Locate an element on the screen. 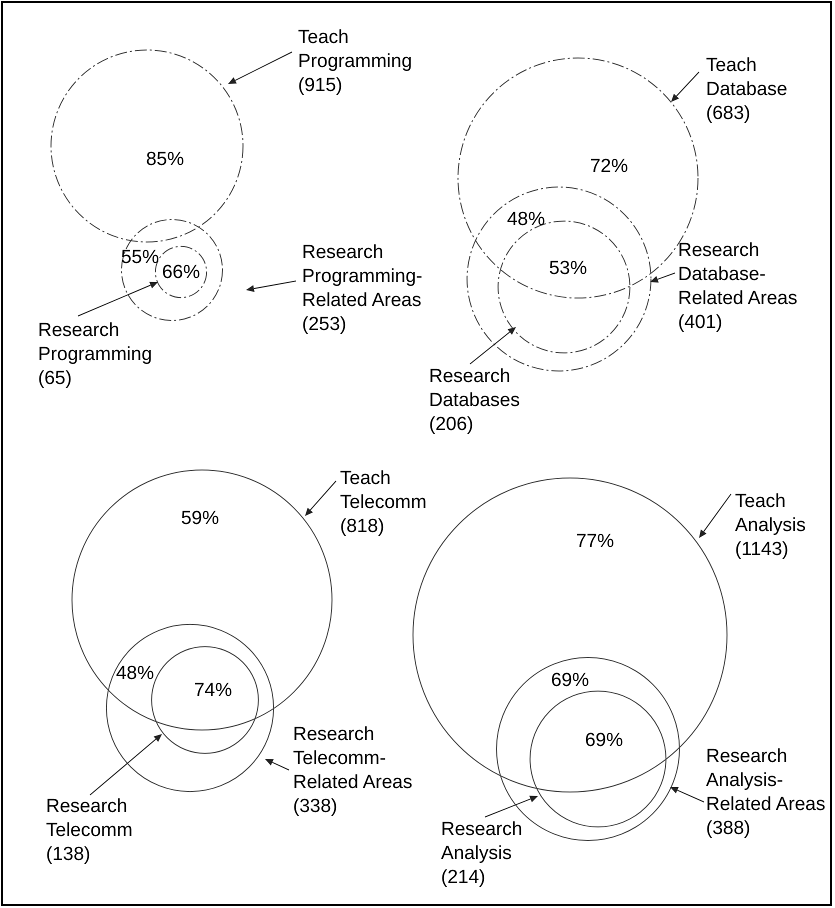  data-label: (338) is located at coordinates (315, 807).